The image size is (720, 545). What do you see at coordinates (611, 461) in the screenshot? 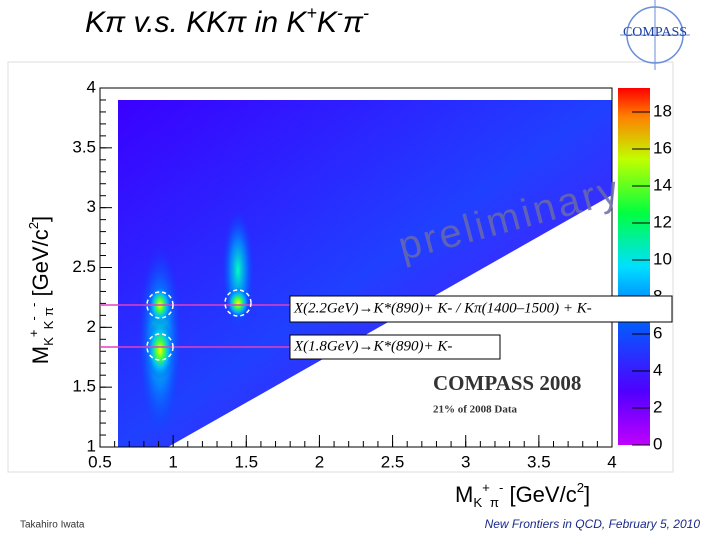
I see `x-tick-label: 4` at bounding box center [611, 461].